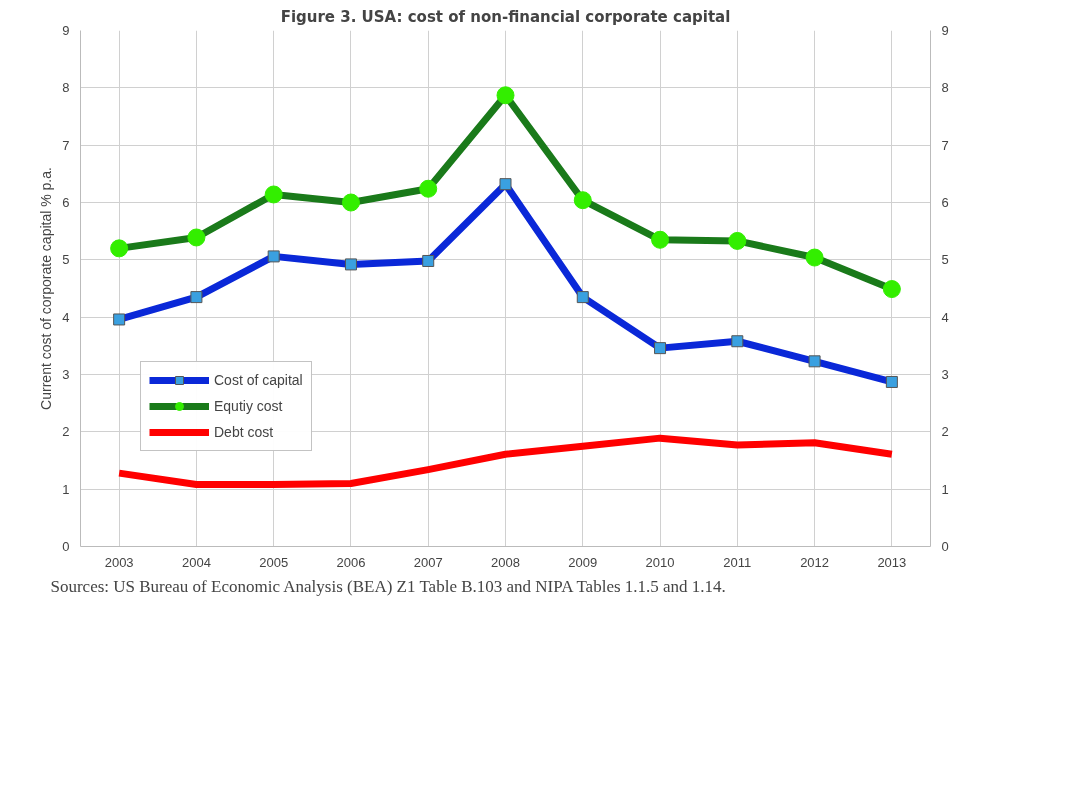 This screenshot has width=1074, height=791. Describe the element at coordinates (66, 88) in the screenshot. I see `y-tick-label: 8` at that location.